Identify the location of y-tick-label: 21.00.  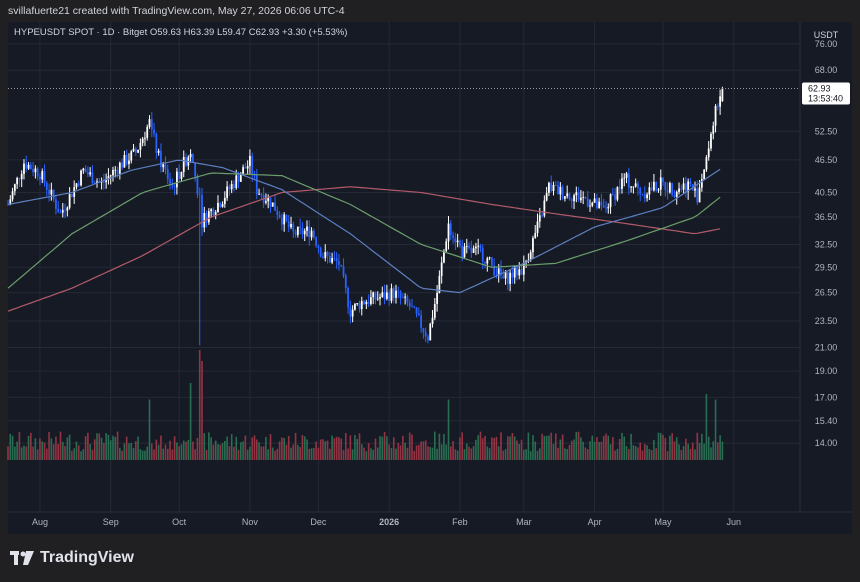
(826, 348).